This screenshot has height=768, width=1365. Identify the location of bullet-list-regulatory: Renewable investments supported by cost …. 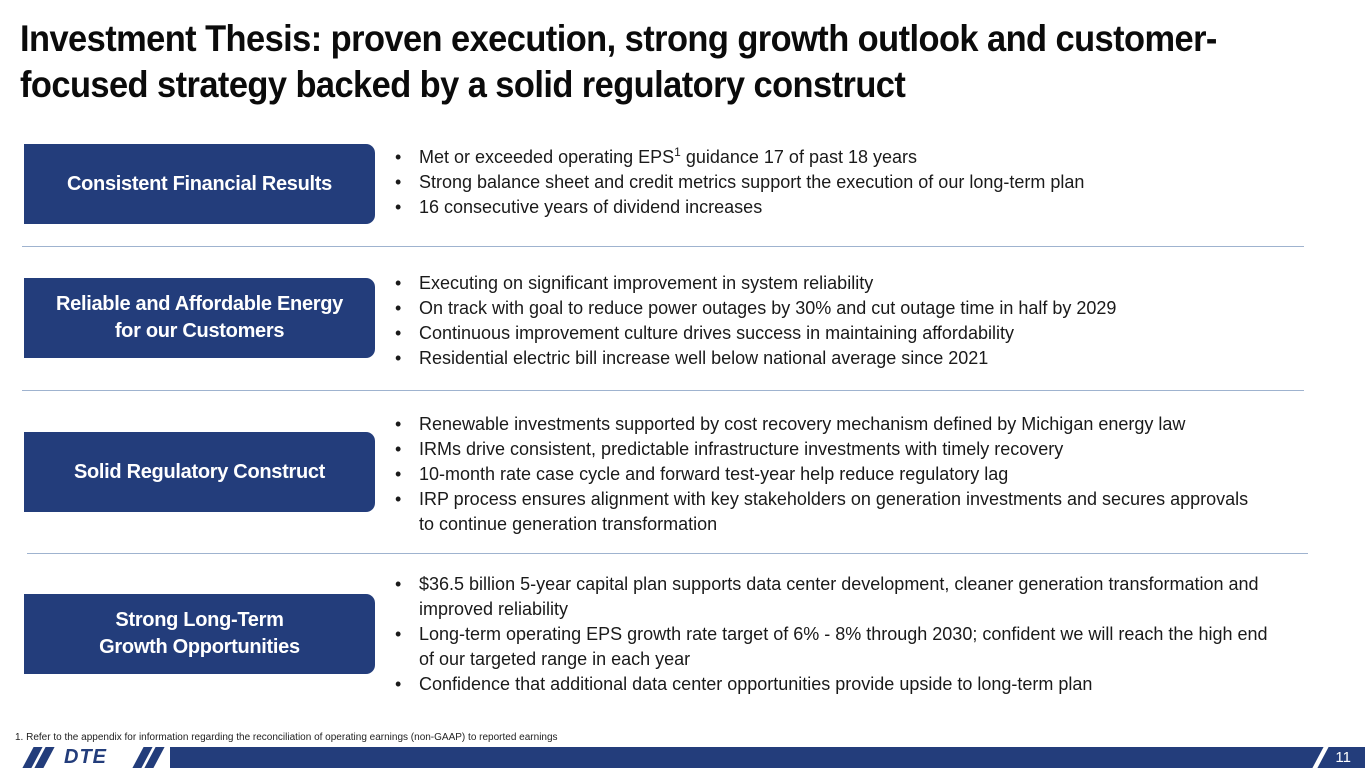
(828, 474).